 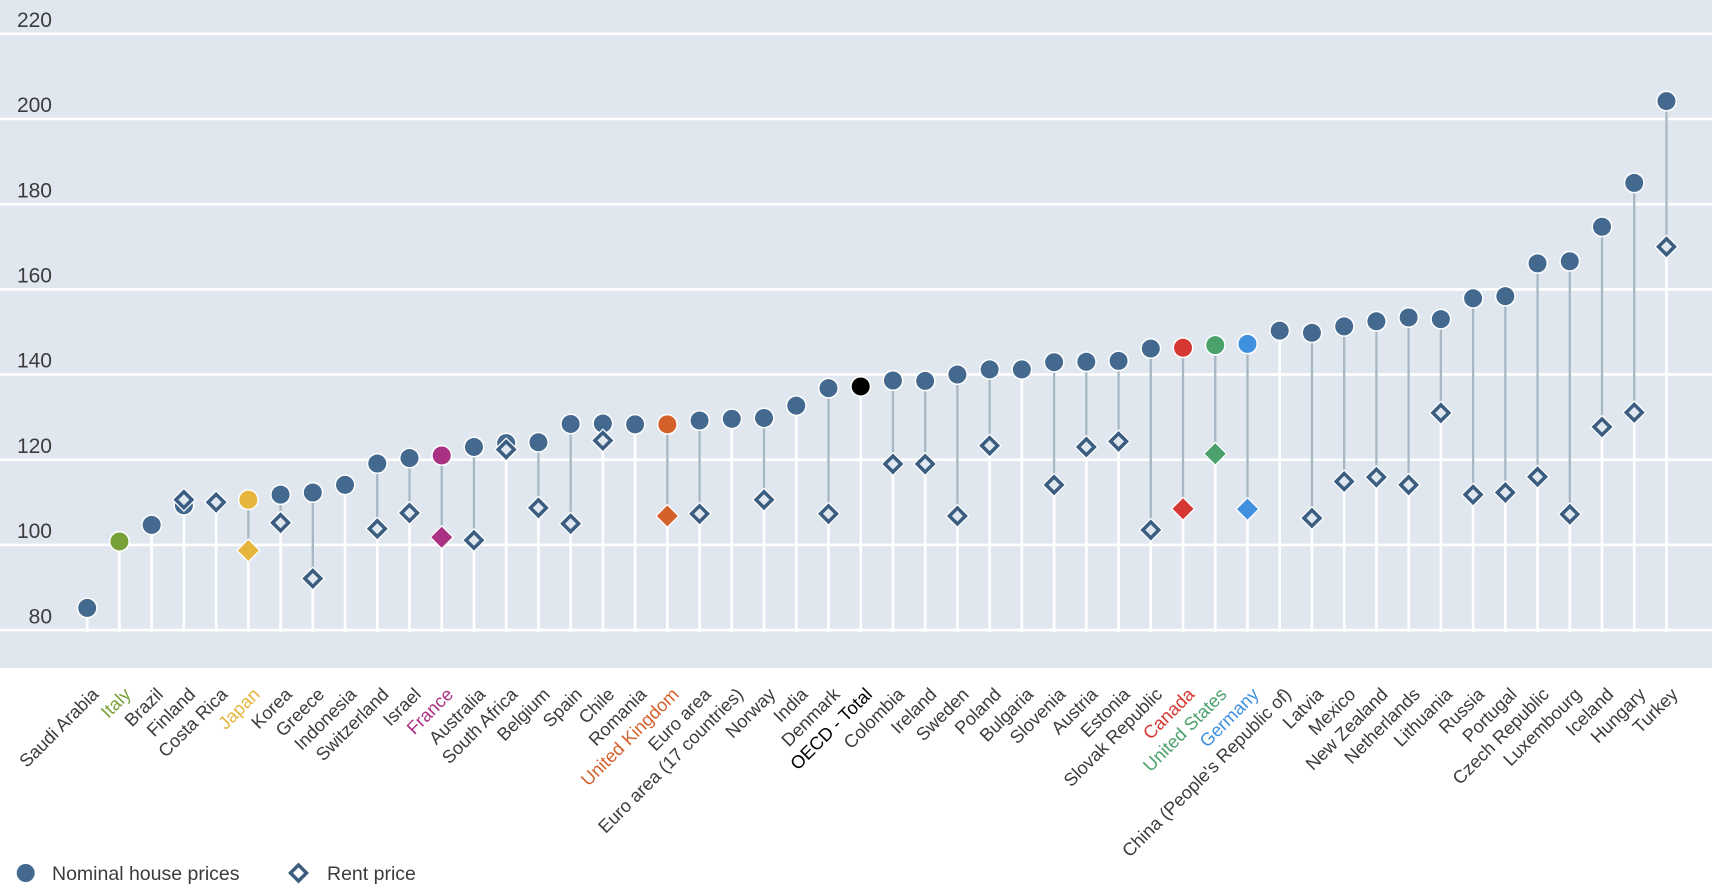 I want to click on svg-text: 80, so click(x=40, y=616).